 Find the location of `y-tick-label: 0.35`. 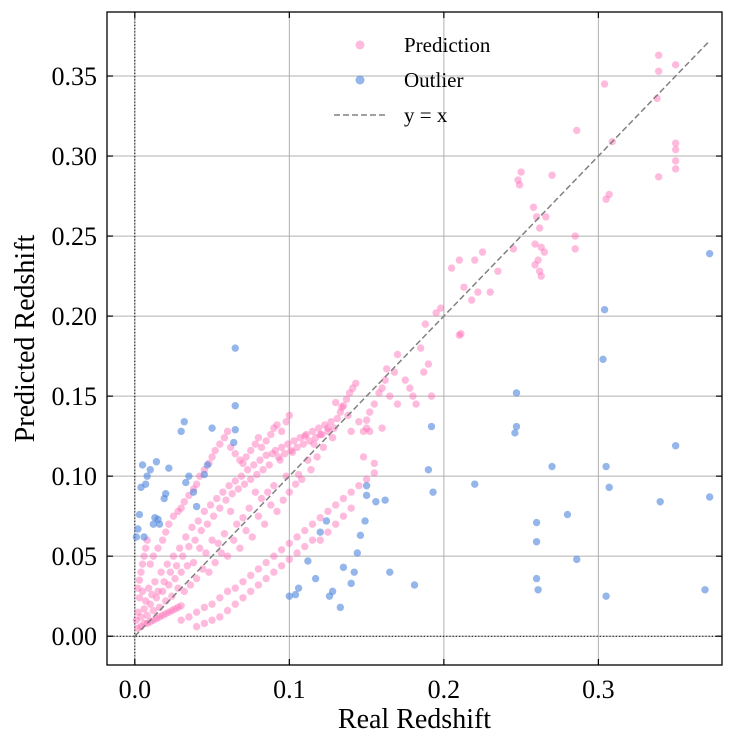

y-tick-label: 0.35 is located at coordinates (75, 76).